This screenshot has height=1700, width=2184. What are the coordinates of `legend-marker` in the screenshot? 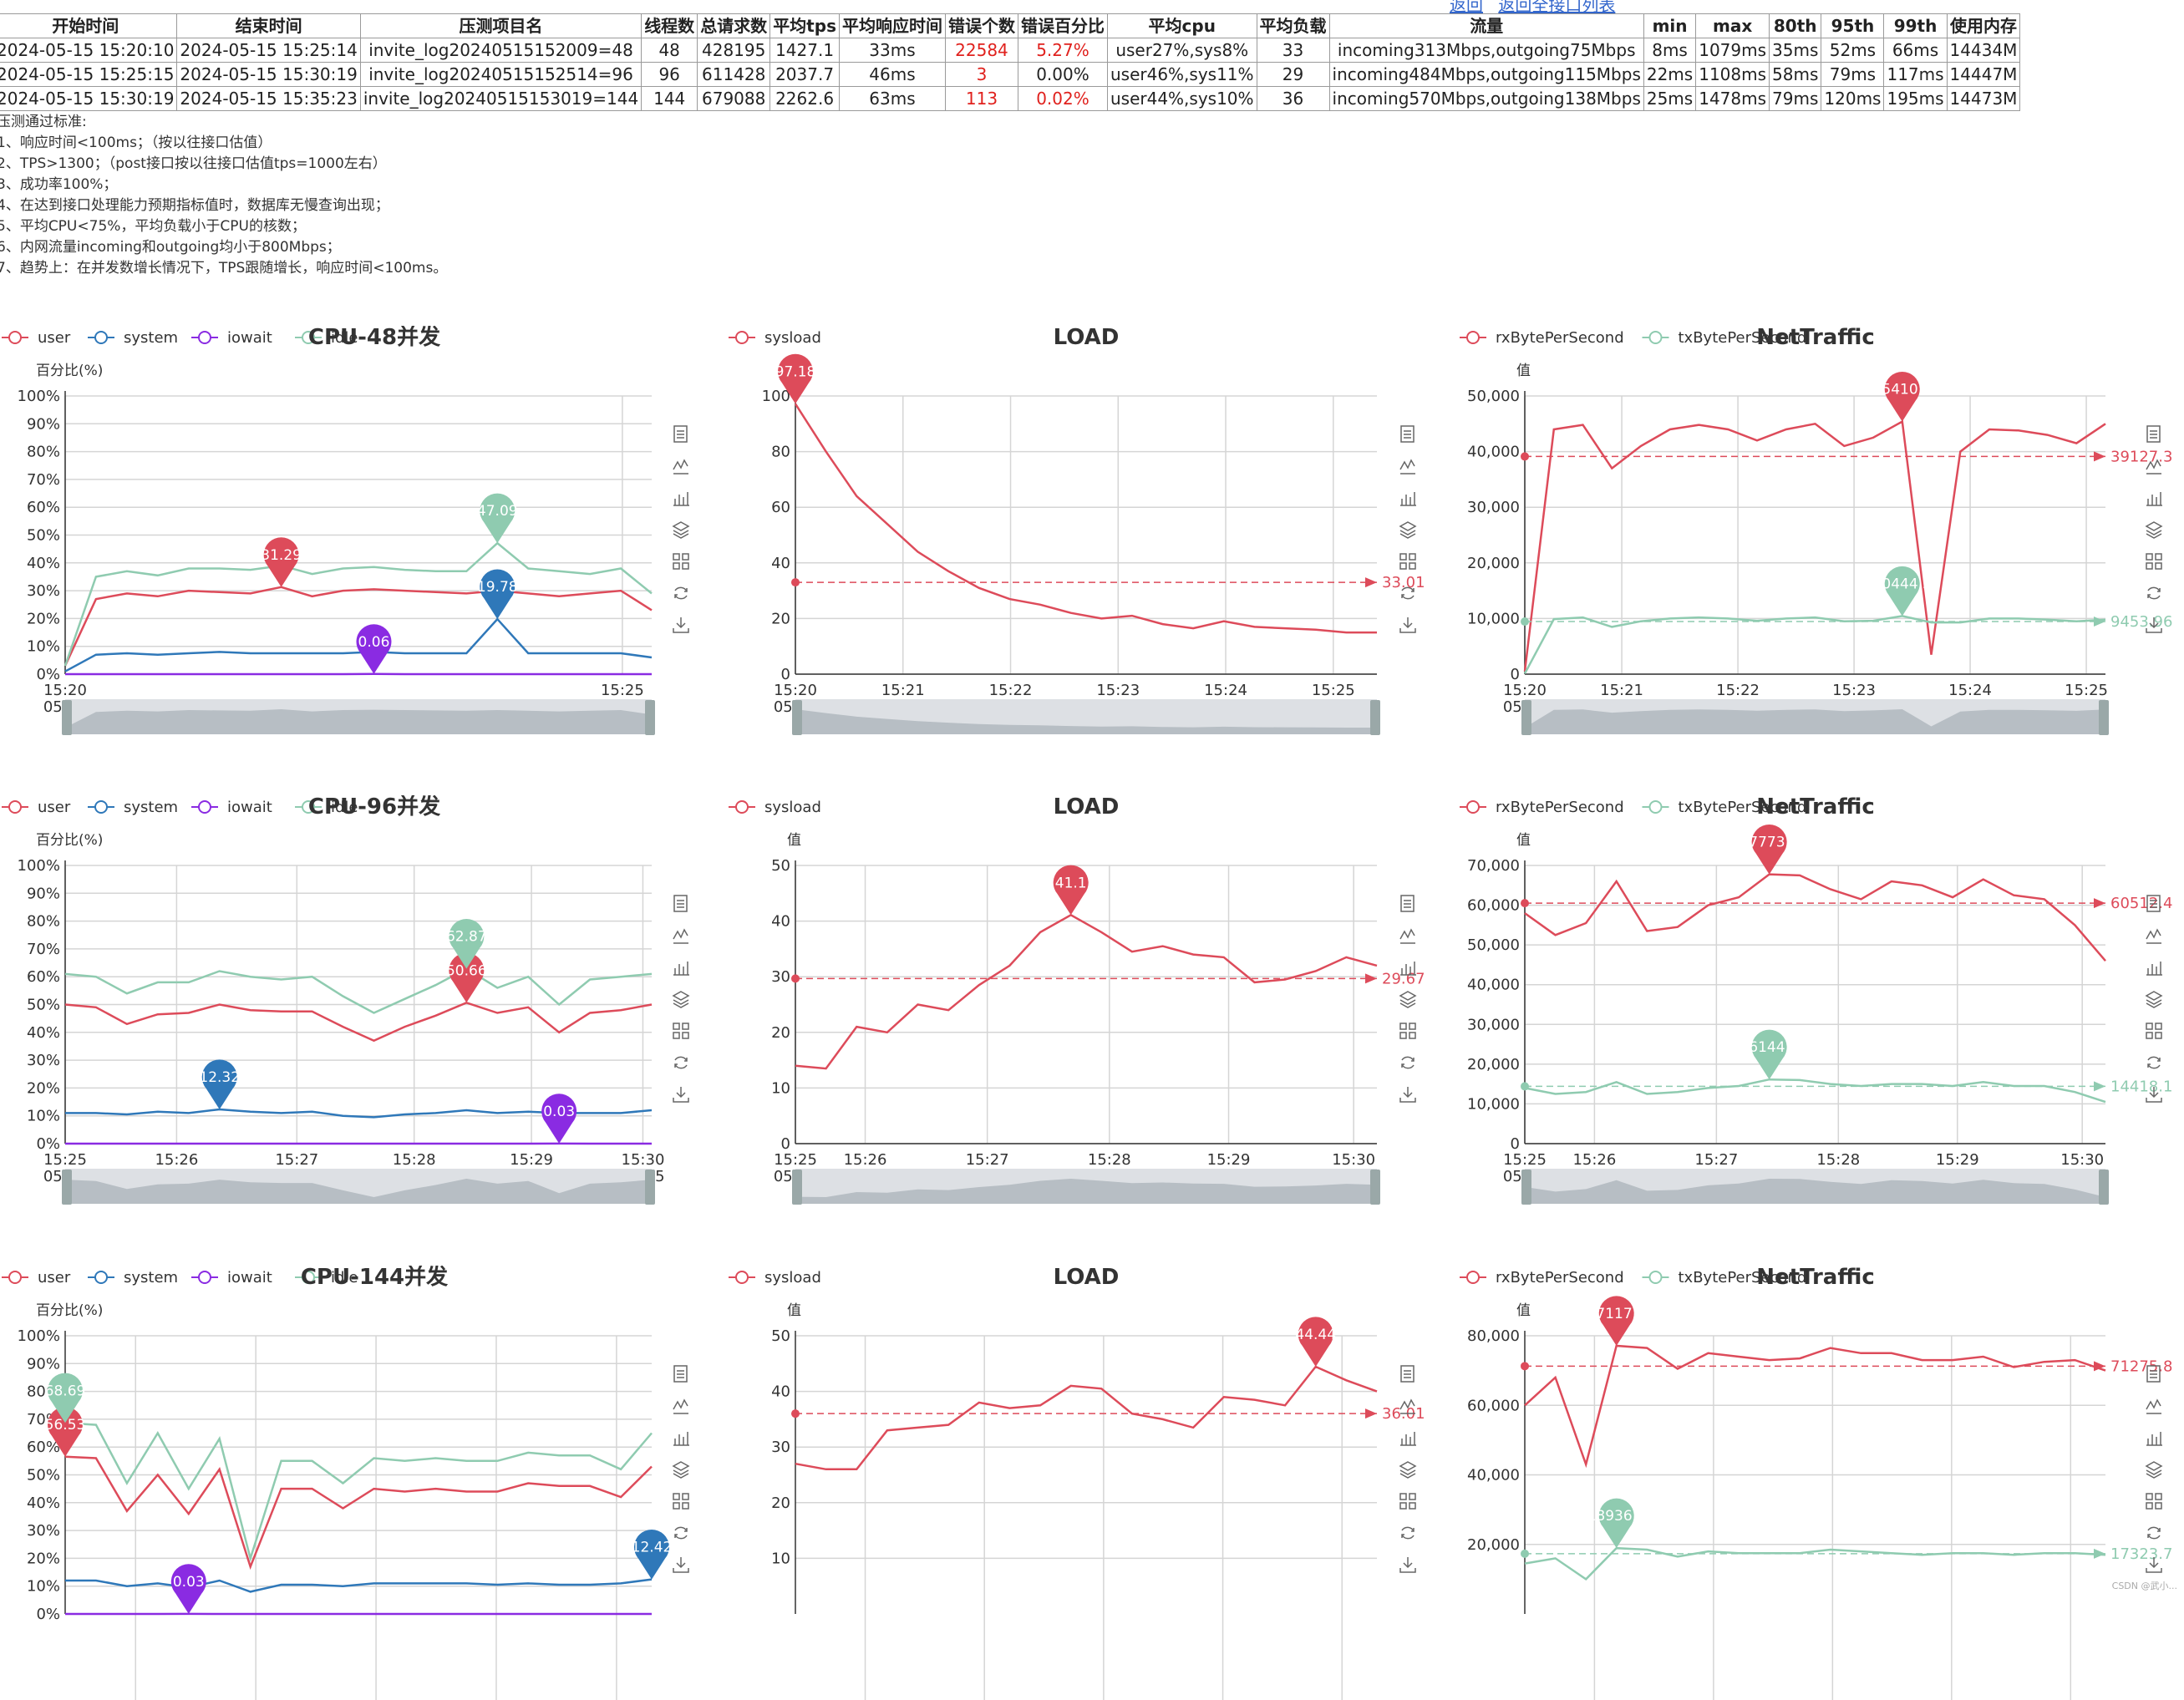 It's located at (205, 807).